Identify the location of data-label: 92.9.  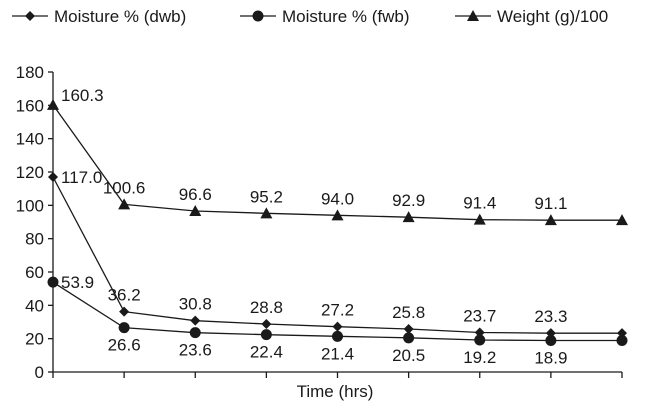
(408, 200).